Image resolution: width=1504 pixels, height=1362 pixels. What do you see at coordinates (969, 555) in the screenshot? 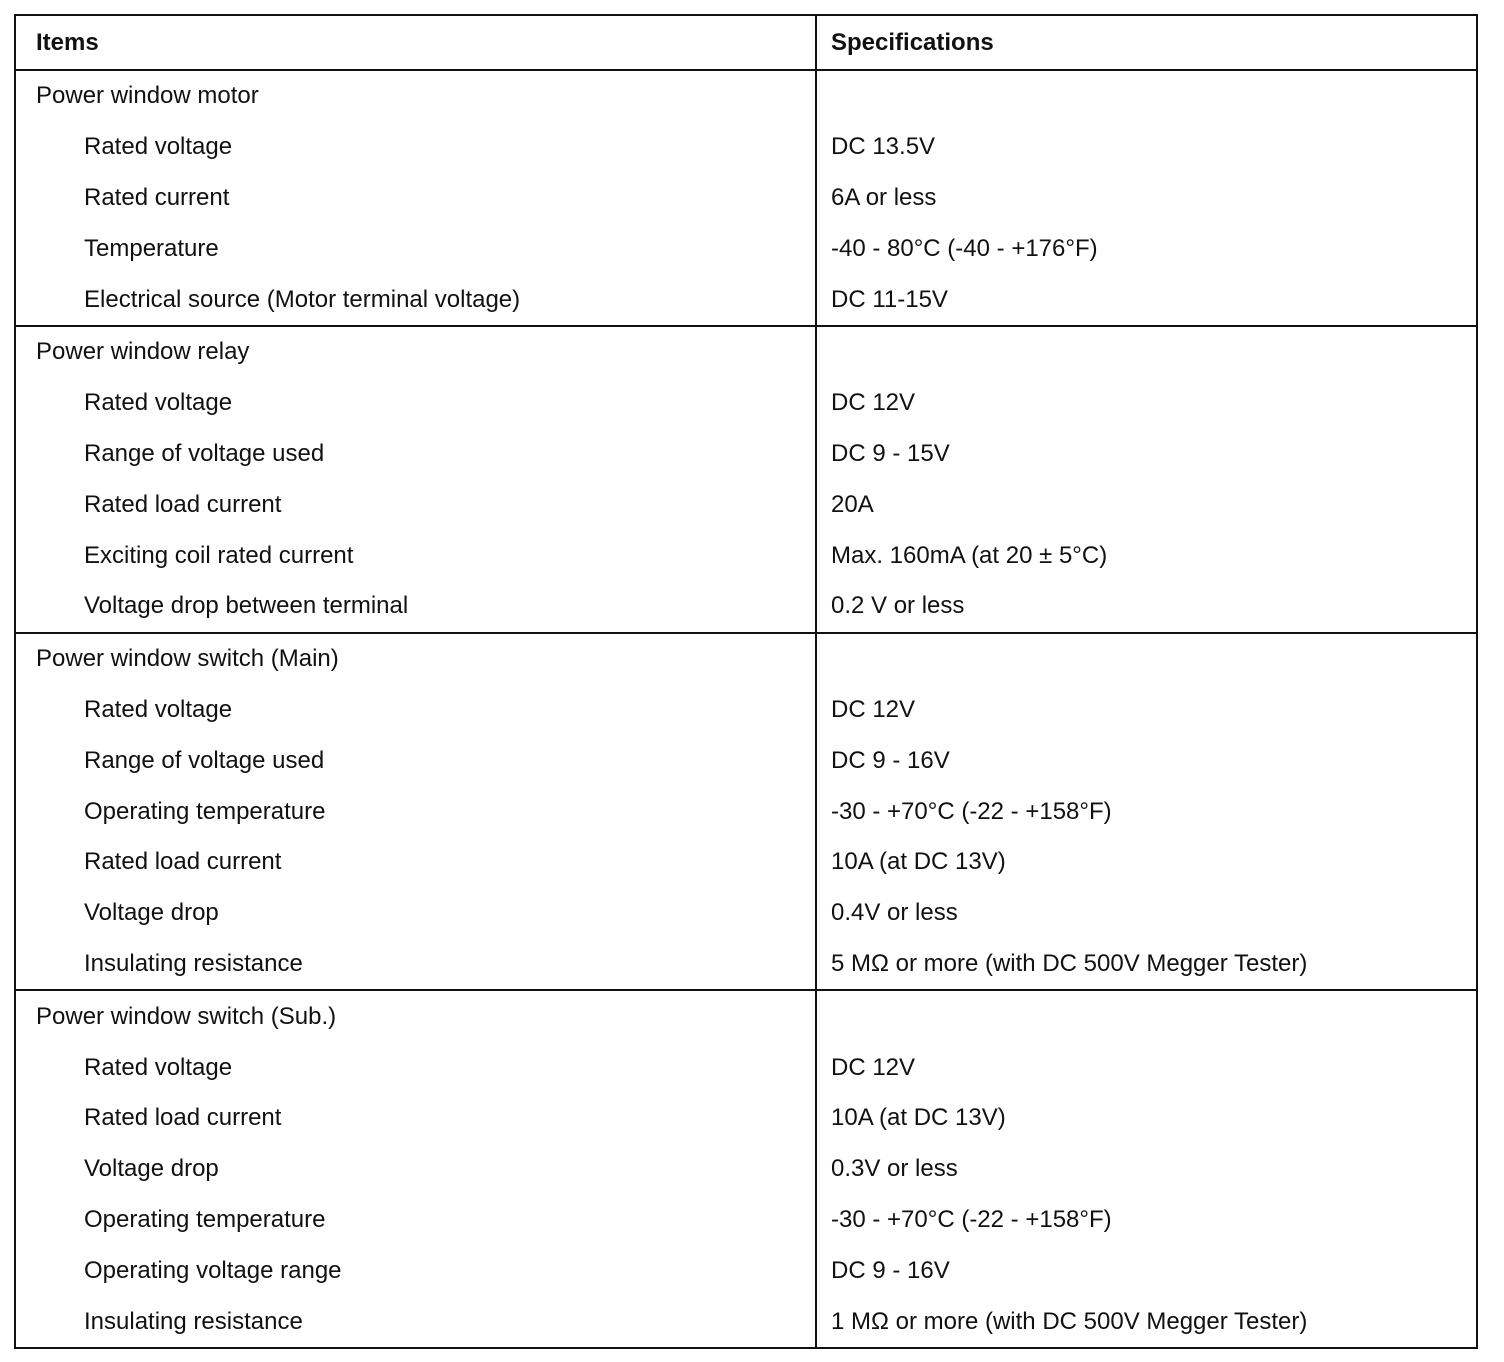
I see `spec-cell: Max. 160mA (at 20 ± 5°C)` at bounding box center [969, 555].